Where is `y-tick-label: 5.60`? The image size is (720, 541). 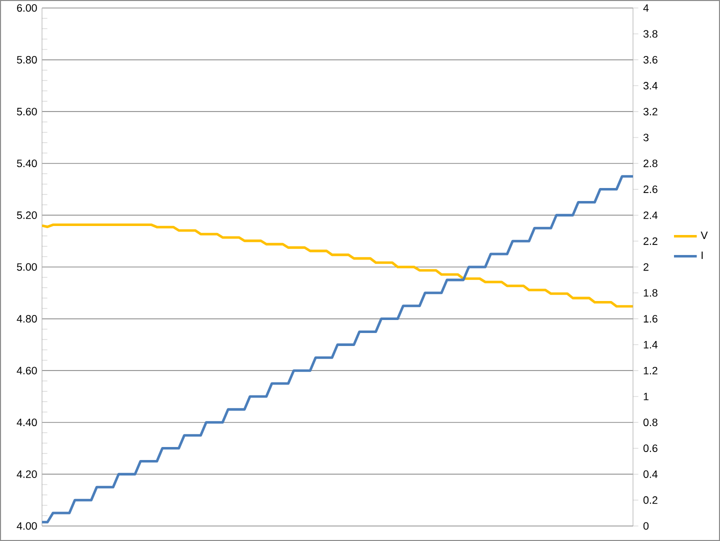
y-tick-label: 5.60 is located at coordinates (26, 112).